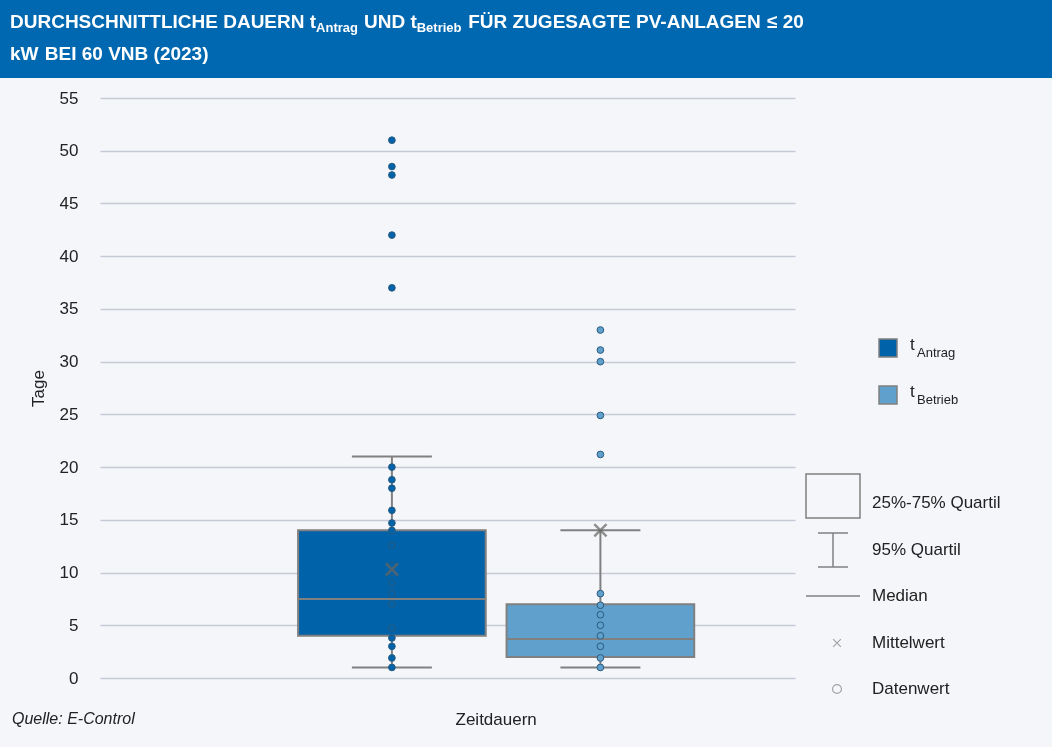 This screenshot has width=1052, height=747. I want to click on y-tick-label: 20, so click(69, 467).